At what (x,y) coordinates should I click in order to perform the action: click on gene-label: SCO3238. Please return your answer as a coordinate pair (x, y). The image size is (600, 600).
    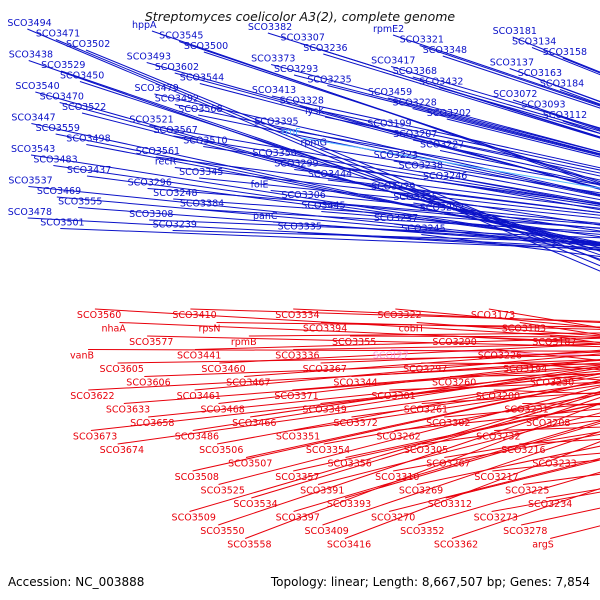
    Looking at the image, I should click on (421, 166).